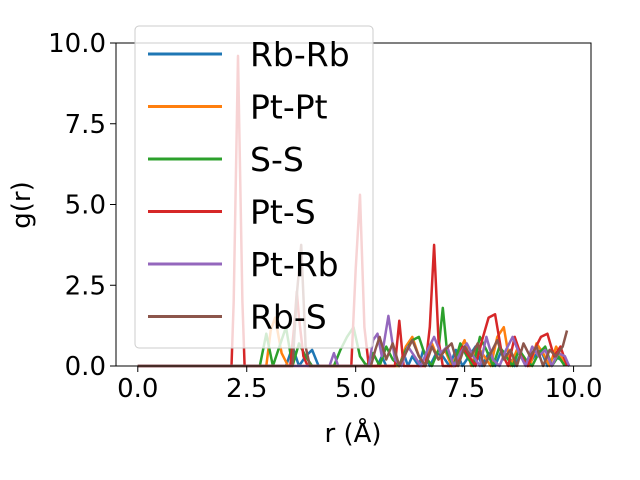  I want to click on x-tick-label: 2.5, so click(246, 389).